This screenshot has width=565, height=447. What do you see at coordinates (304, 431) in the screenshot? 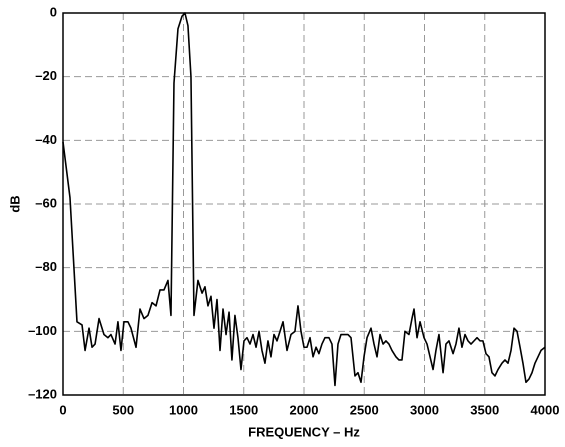
I see `x-axis-label: FREQUENCY – Hz` at bounding box center [304, 431].